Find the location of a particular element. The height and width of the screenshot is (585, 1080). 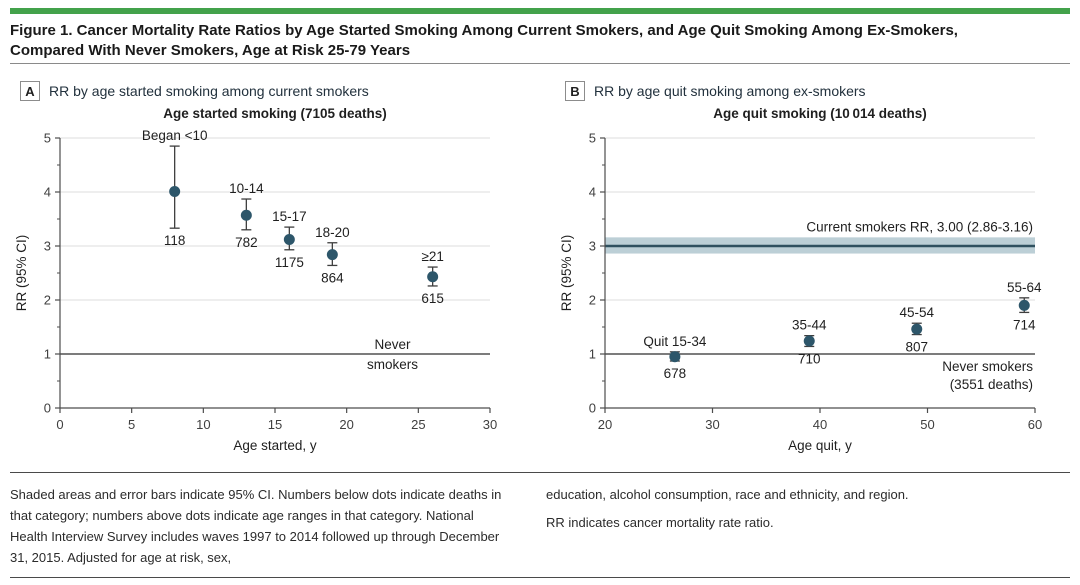

deaths-label: 118 is located at coordinates (175, 240).